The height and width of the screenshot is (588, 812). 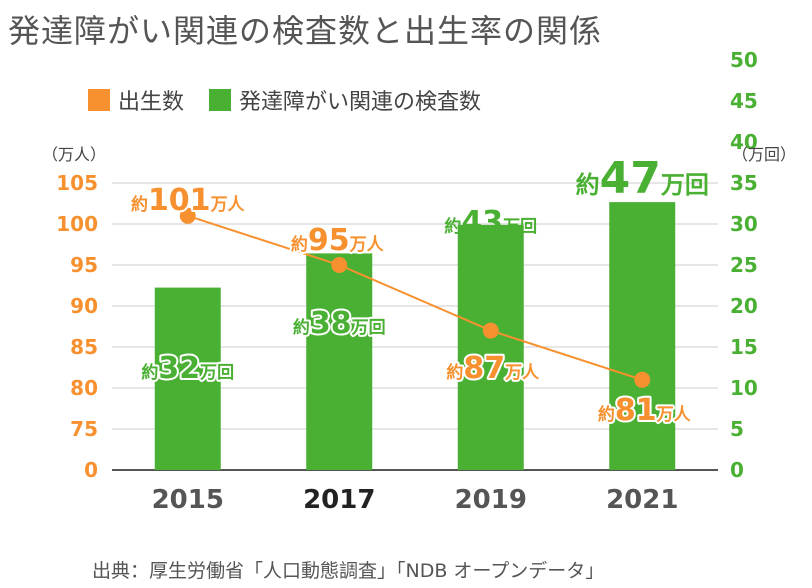 I want to click on right-axis-unit: （万回）, so click(x=764, y=154).